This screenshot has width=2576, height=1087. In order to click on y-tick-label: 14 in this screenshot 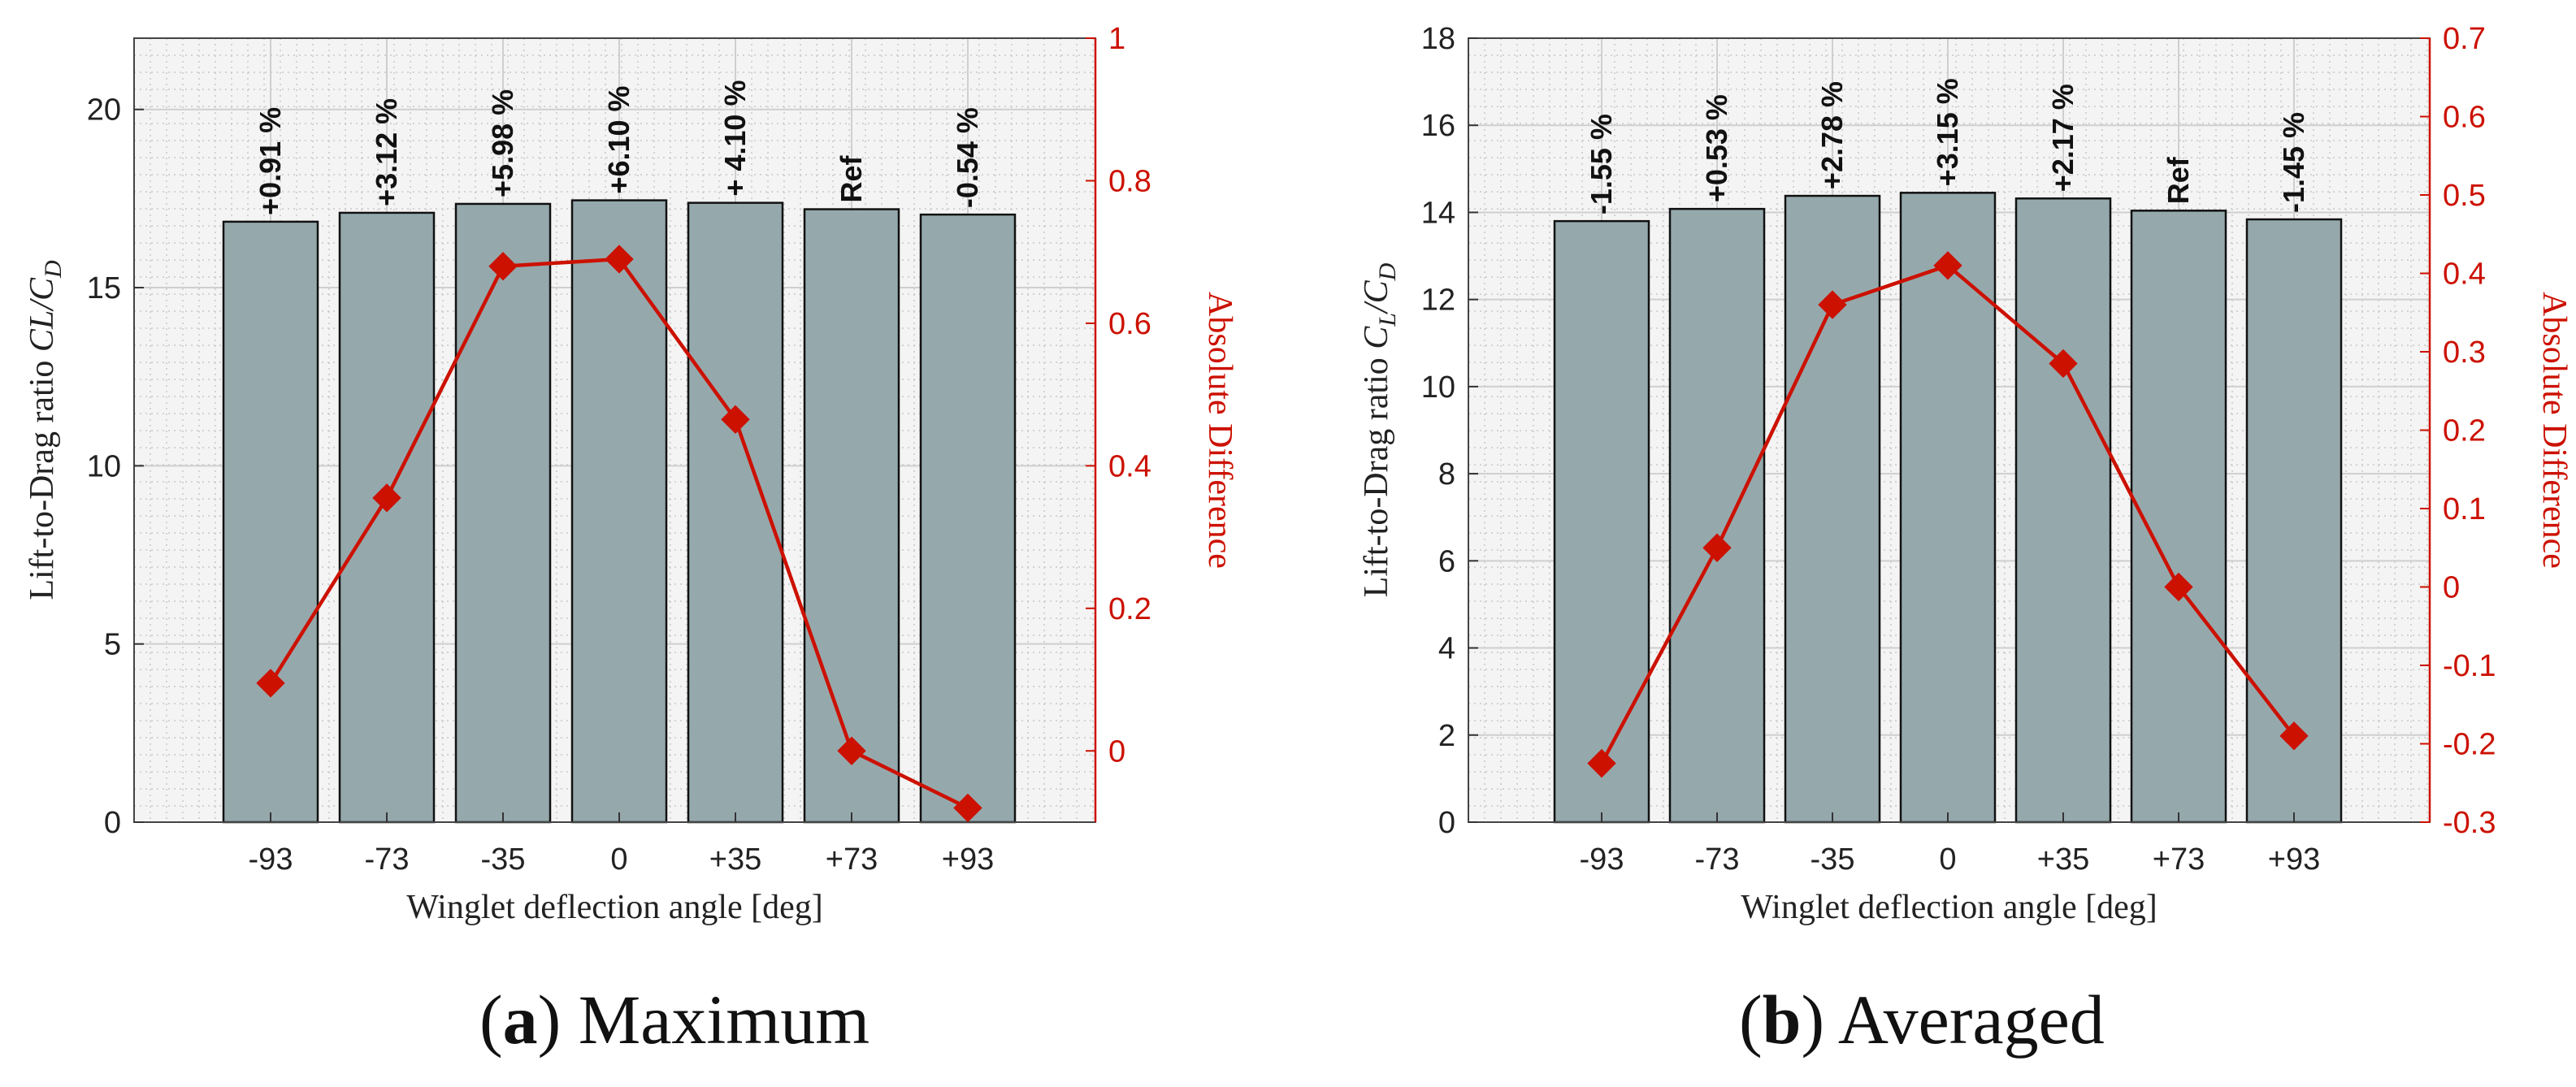, I will do `click(1438, 213)`.